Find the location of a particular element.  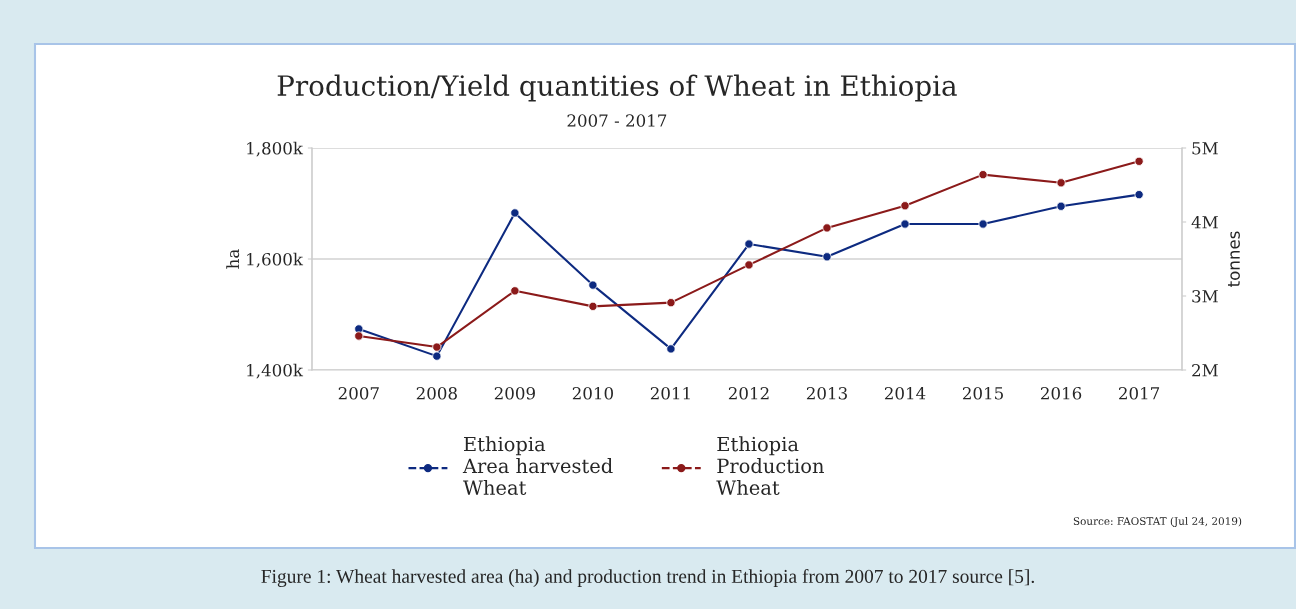

x-tick-label: 2013 is located at coordinates (826, 393).